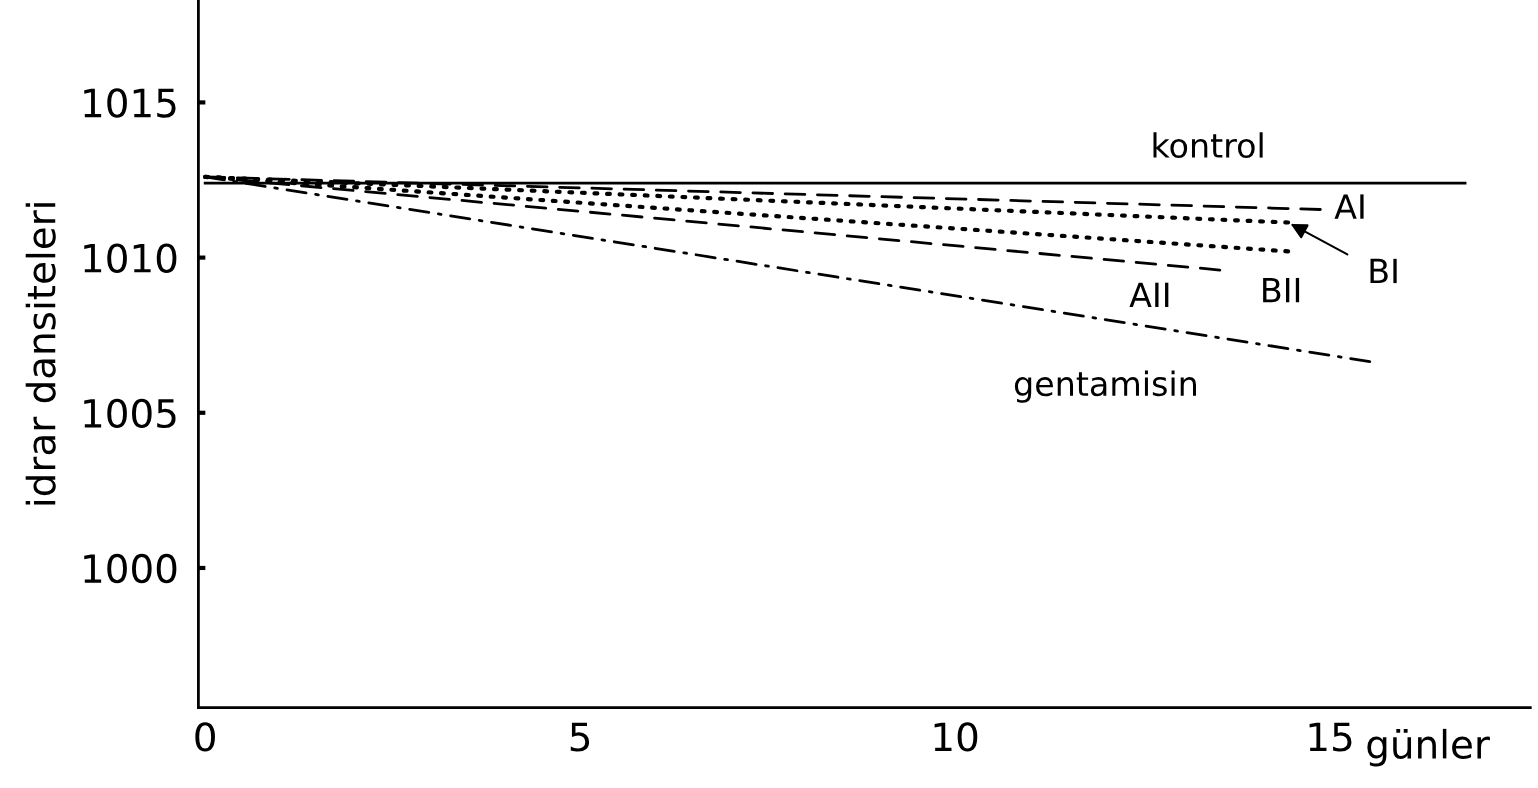 This screenshot has width=1538, height=788. What do you see at coordinates (130, 413) in the screenshot?
I see `y-tick-label: 1005` at bounding box center [130, 413].